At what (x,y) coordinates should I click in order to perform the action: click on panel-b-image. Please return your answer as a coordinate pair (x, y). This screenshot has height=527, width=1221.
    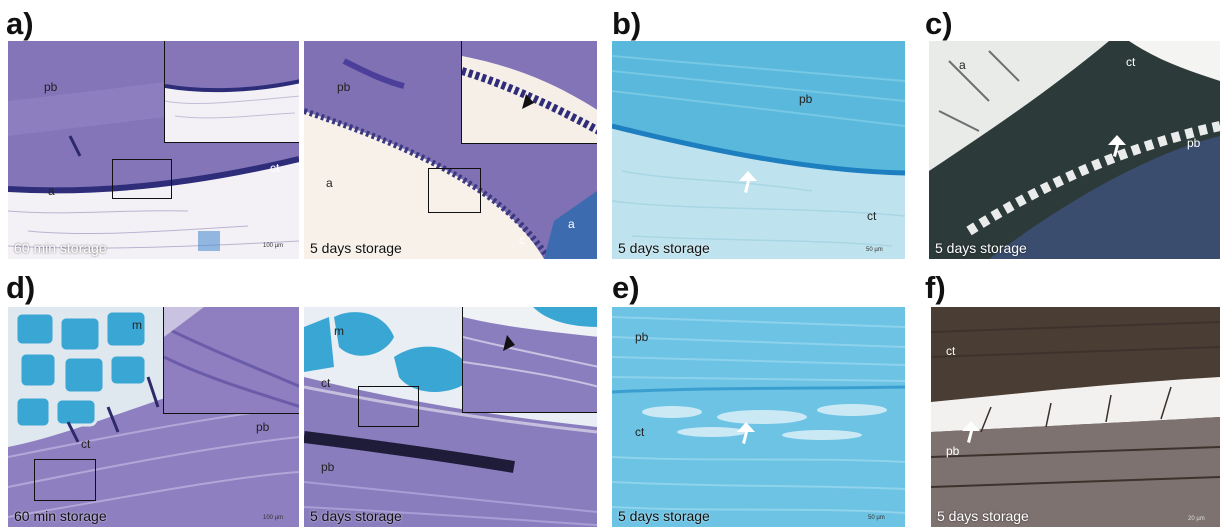
    Looking at the image, I should click on (758, 150).